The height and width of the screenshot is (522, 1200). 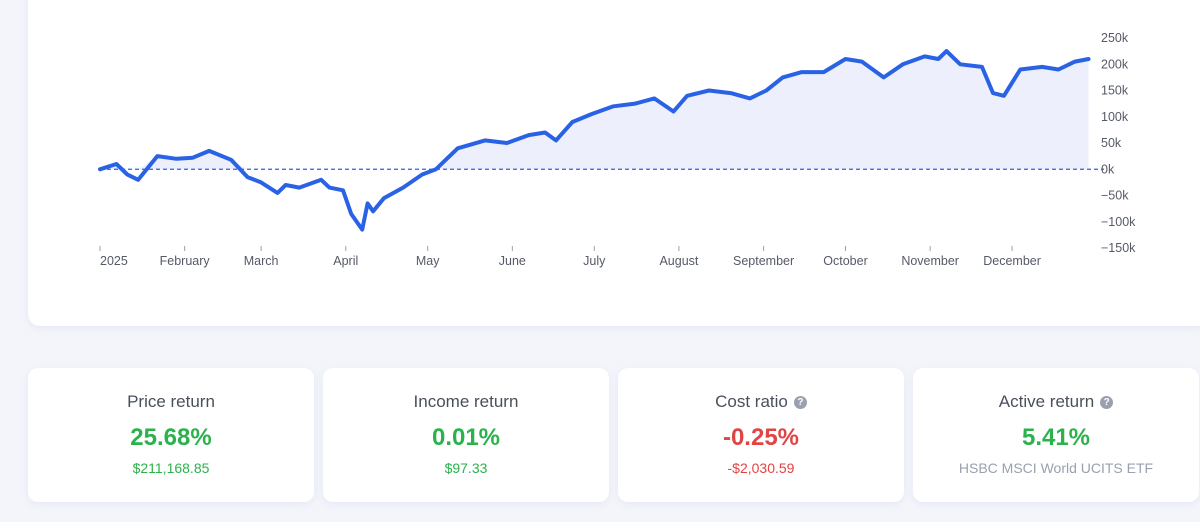 What do you see at coordinates (1108, 169) in the screenshot?
I see `y-tick-label: 0k` at bounding box center [1108, 169].